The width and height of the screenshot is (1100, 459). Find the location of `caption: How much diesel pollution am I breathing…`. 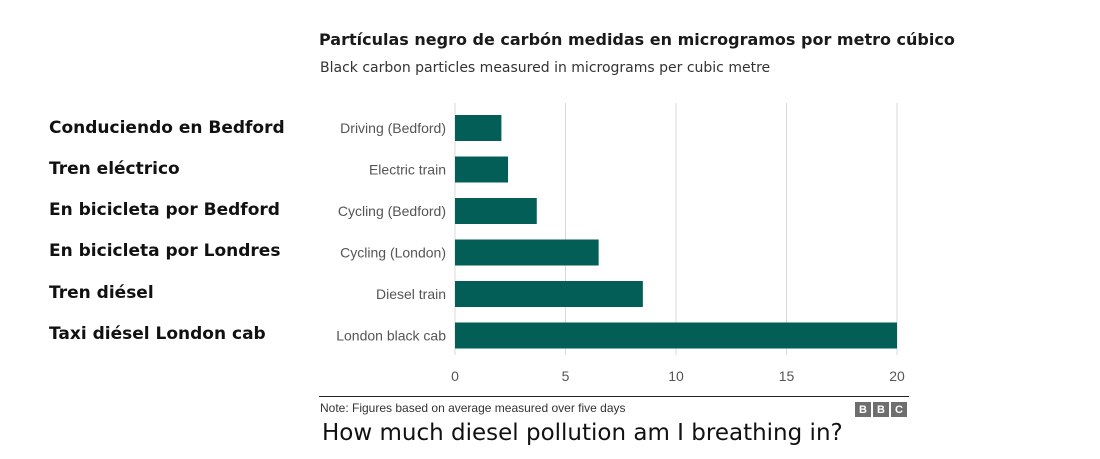

caption: How much diesel pollution am I breathing… is located at coordinates (582, 433).